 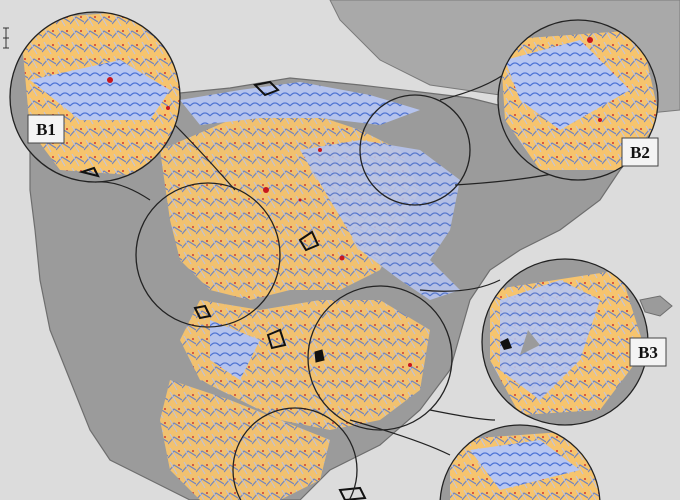 What do you see at coordinates (380, 358) in the screenshot?
I see `selection-circle-b3` at bounding box center [380, 358].